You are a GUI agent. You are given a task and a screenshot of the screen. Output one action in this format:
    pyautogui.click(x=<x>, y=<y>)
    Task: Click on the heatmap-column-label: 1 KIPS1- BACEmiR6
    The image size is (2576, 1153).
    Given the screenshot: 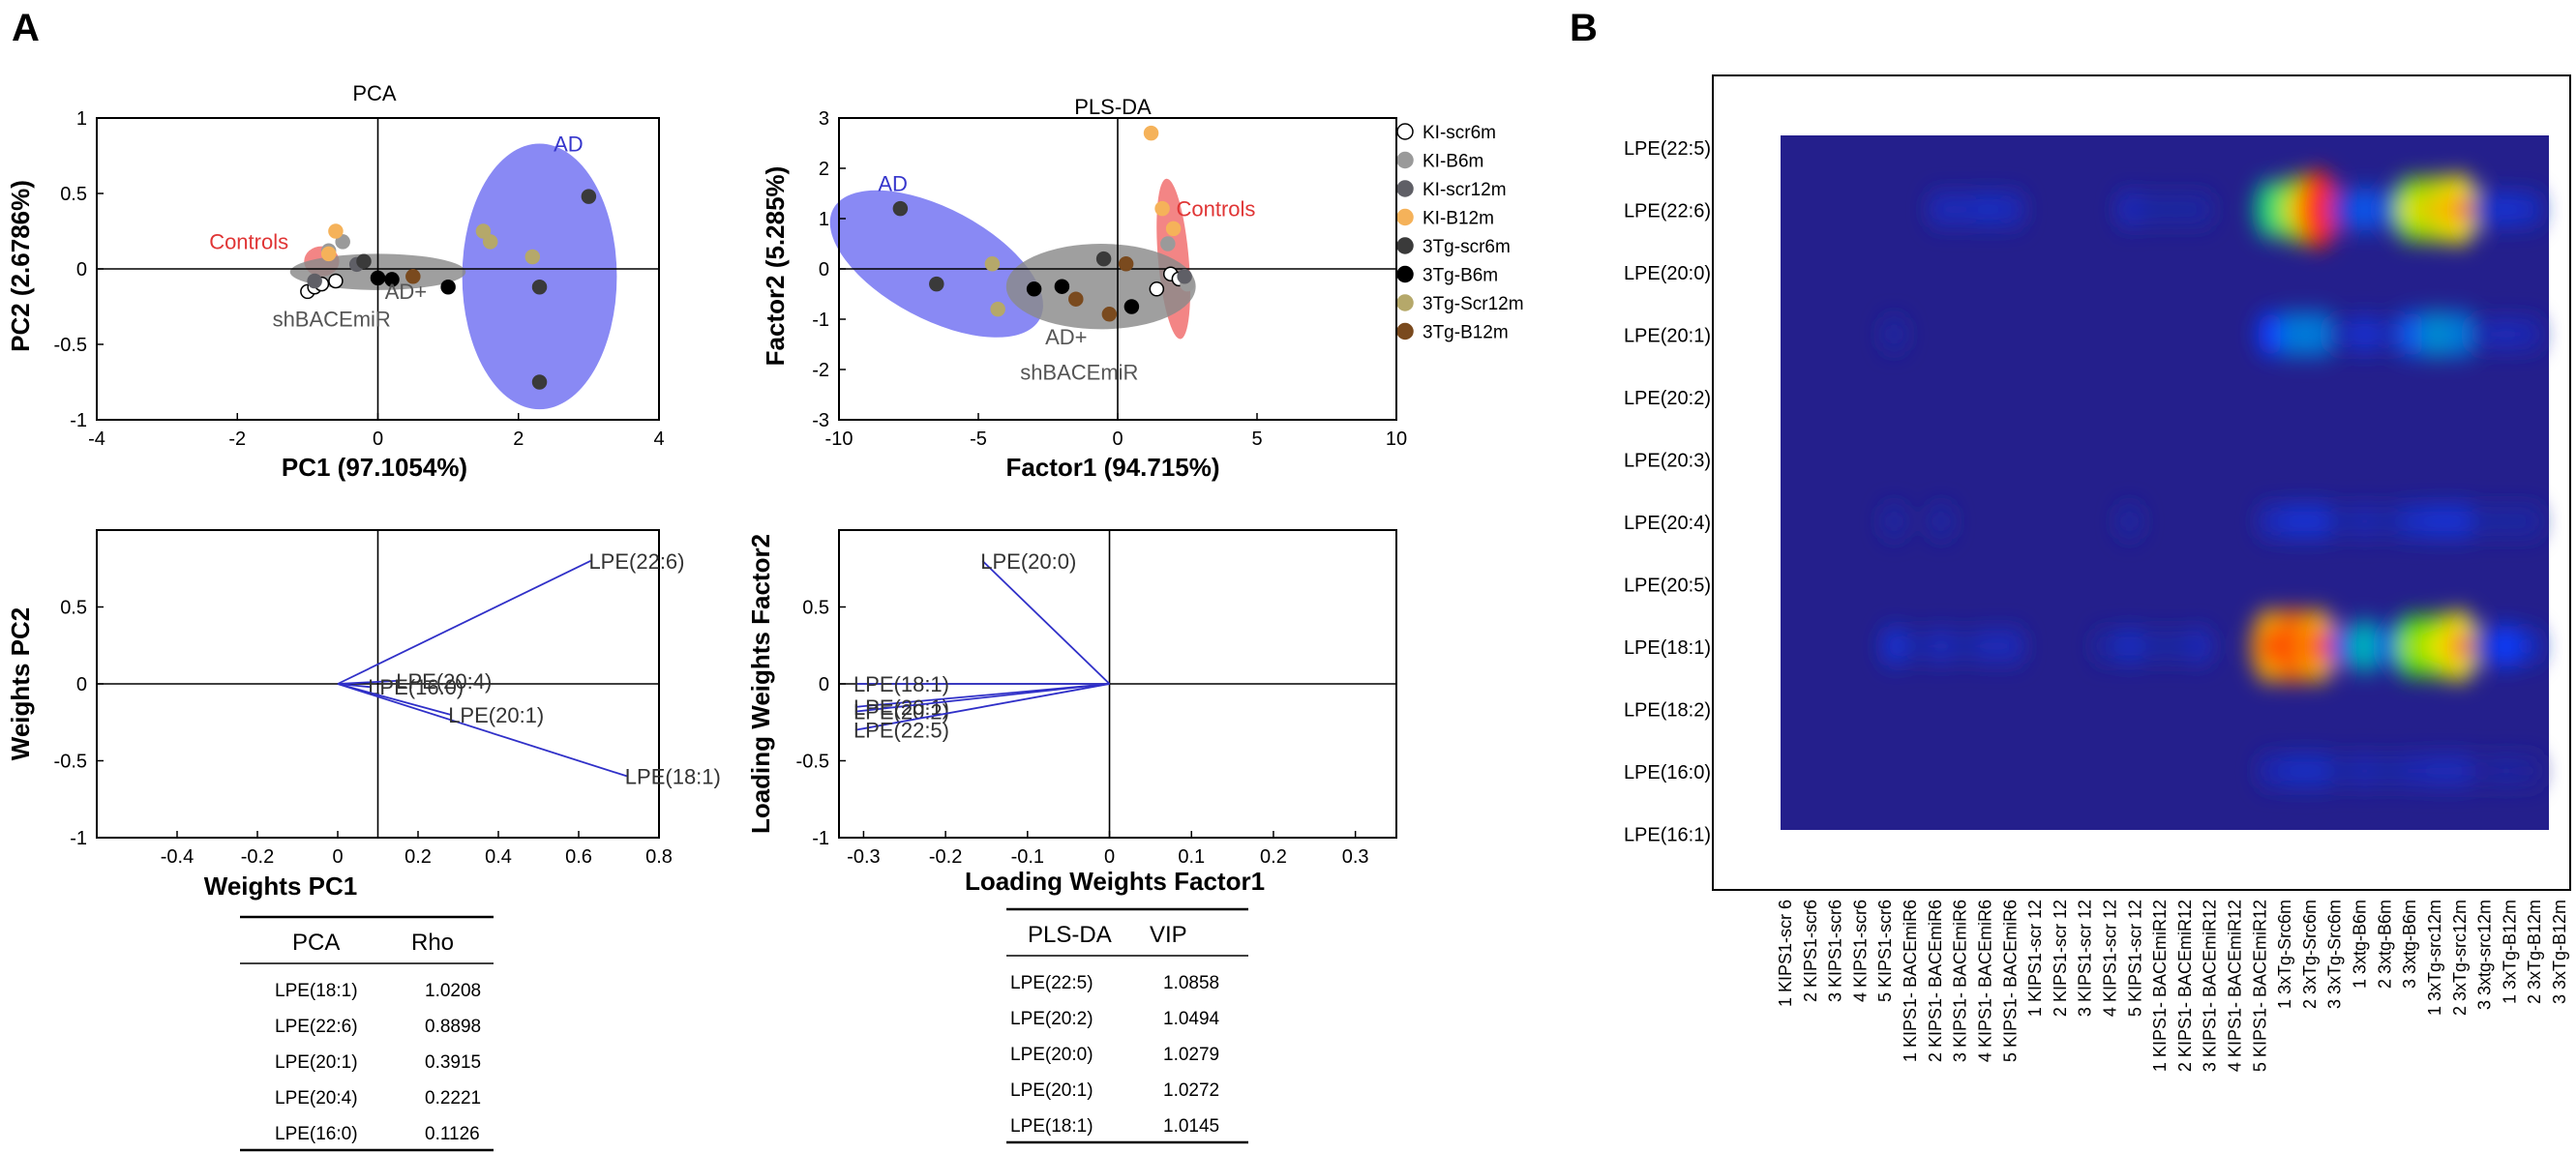 What is the action you would take?
    pyautogui.click(x=1910, y=981)
    